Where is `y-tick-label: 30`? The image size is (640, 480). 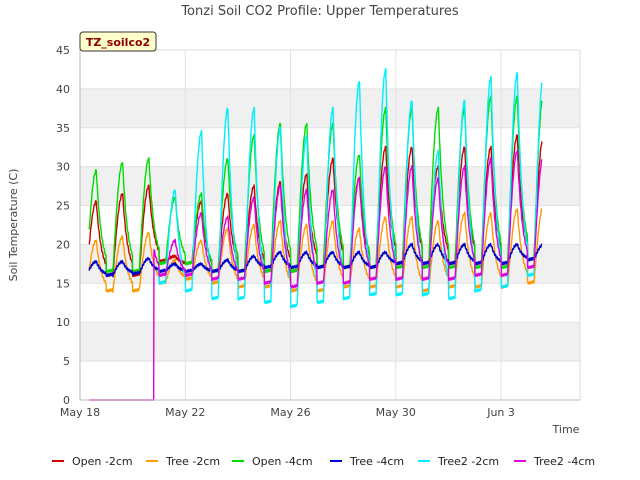
y-tick-label: 30 is located at coordinates (63, 167).